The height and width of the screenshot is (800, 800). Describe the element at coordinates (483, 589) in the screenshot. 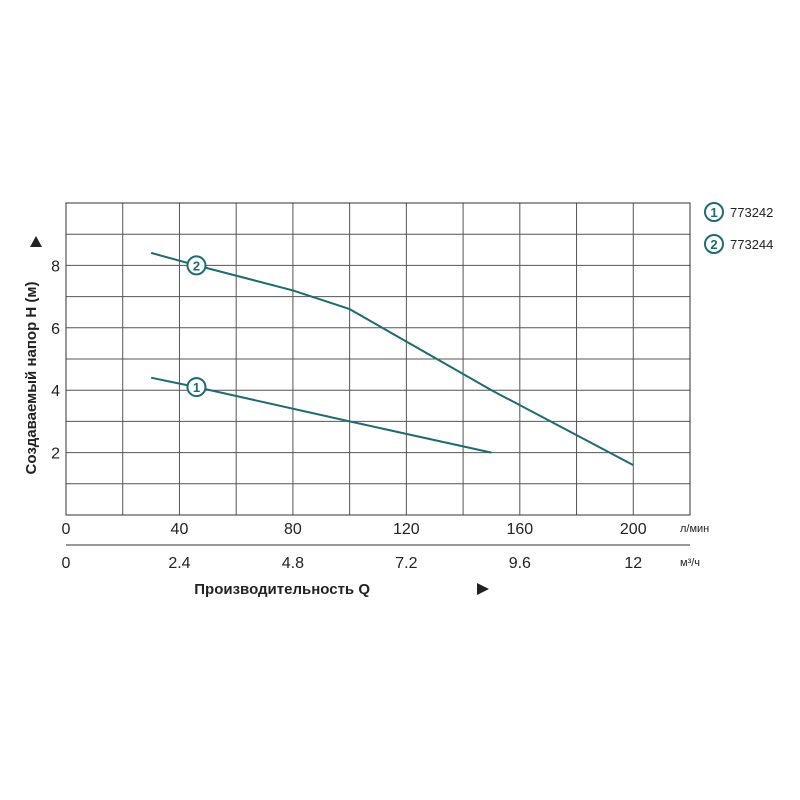

I see `x-axis-arrow-icon` at that location.